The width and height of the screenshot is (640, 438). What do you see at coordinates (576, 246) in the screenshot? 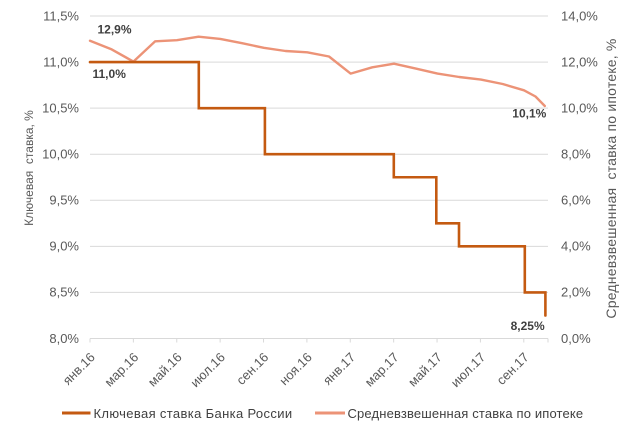
I see `svg-text: 4,0%` at bounding box center [576, 246].